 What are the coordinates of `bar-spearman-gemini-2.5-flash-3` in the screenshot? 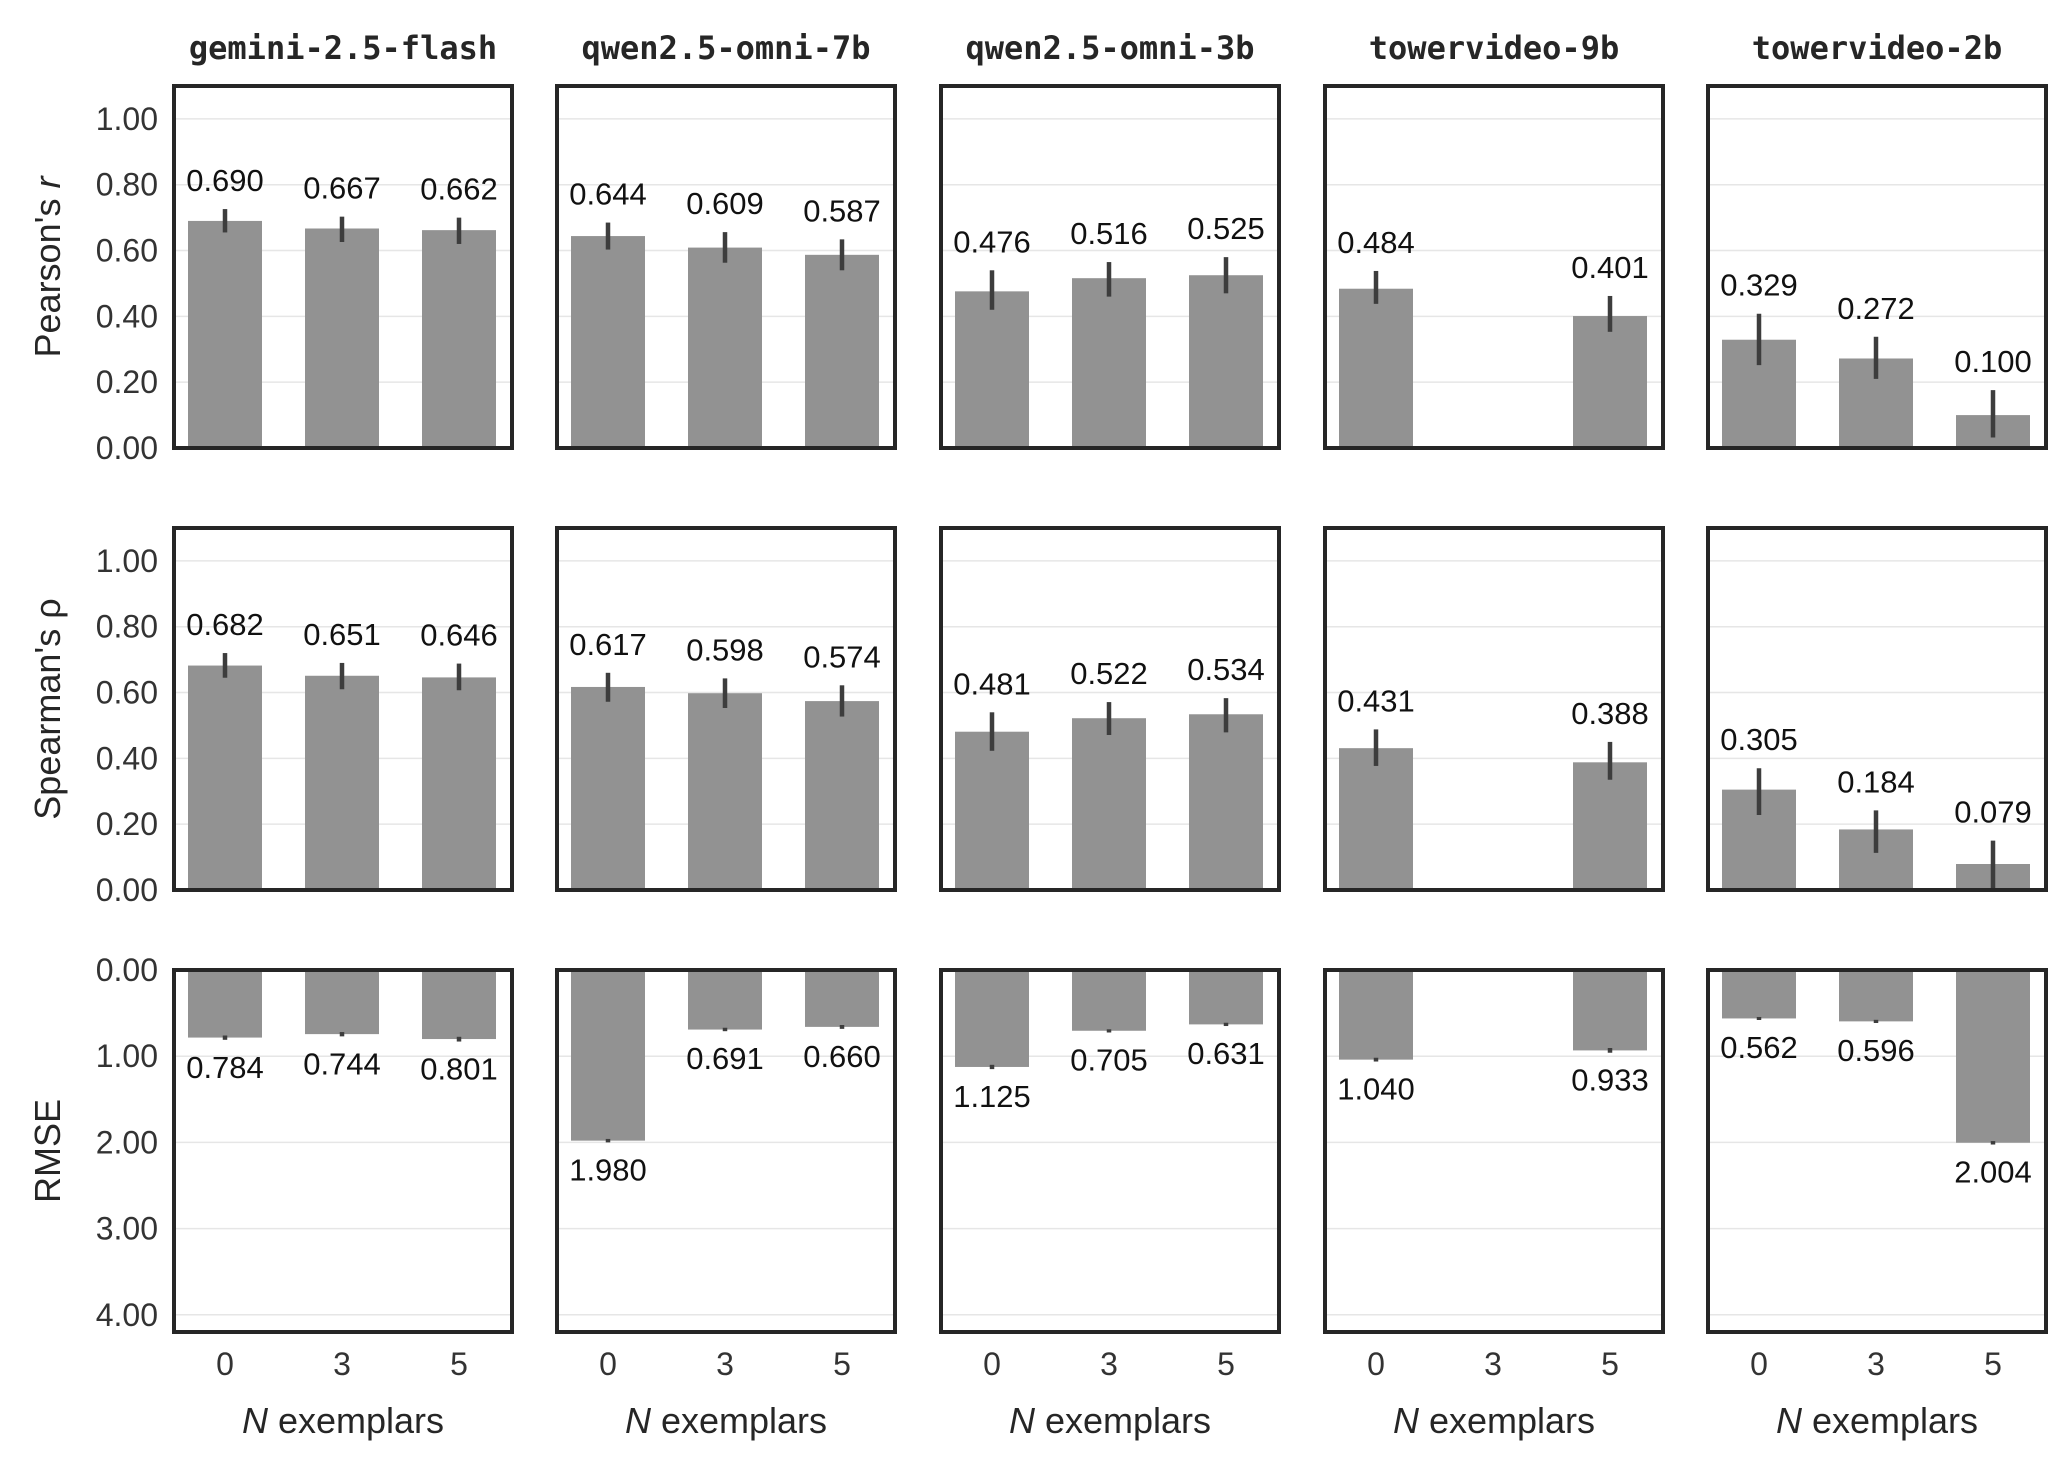 It's located at (342, 782).